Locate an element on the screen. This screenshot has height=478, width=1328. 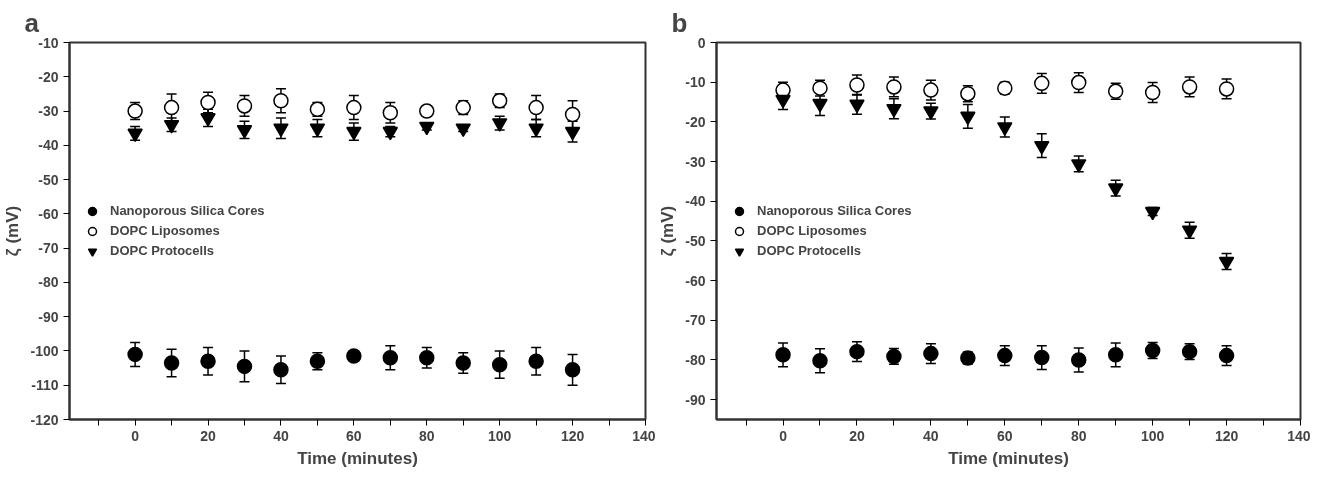
y-tick-label: -110 is located at coordinates (45, 385).